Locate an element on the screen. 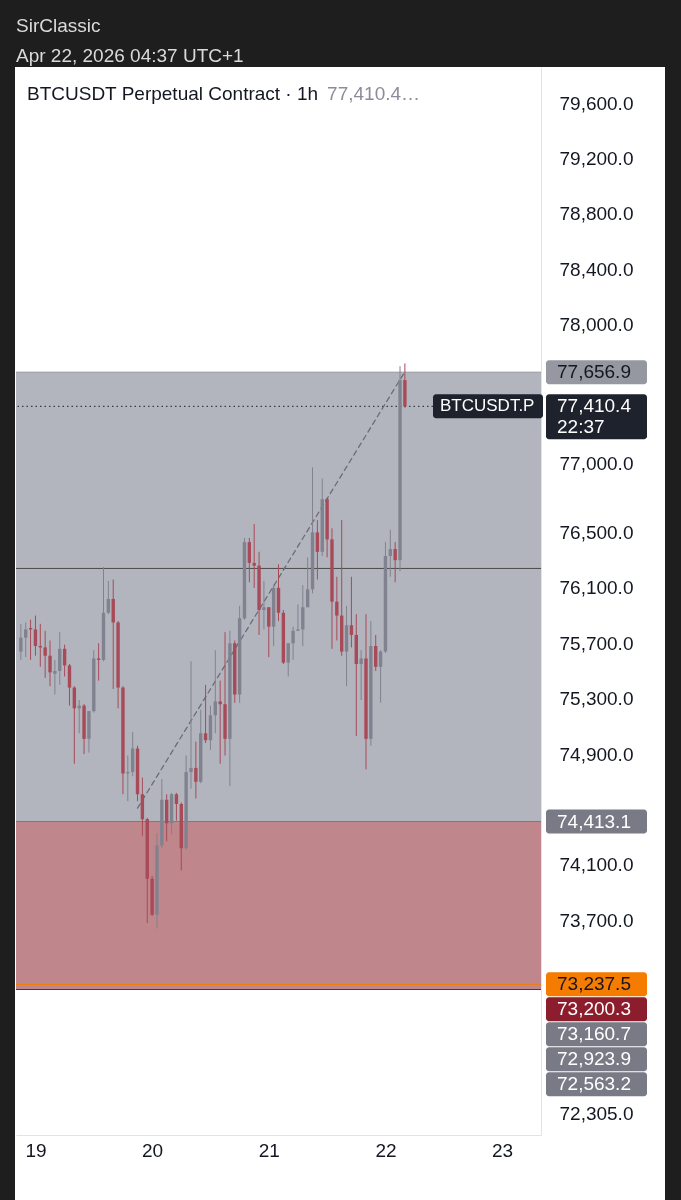 The width and height of the screenshot is (681, 1200). ref-line-label: 77,410.4 22:37 is located at coordinates (594, 416).